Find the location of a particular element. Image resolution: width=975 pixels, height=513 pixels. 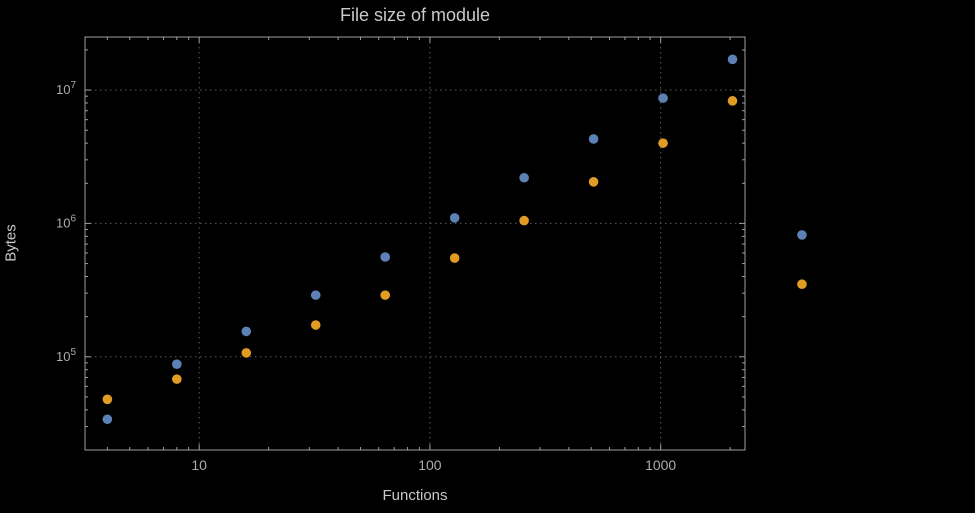

y-tick-label: 10⁶ is located at coordinates (66, 221).